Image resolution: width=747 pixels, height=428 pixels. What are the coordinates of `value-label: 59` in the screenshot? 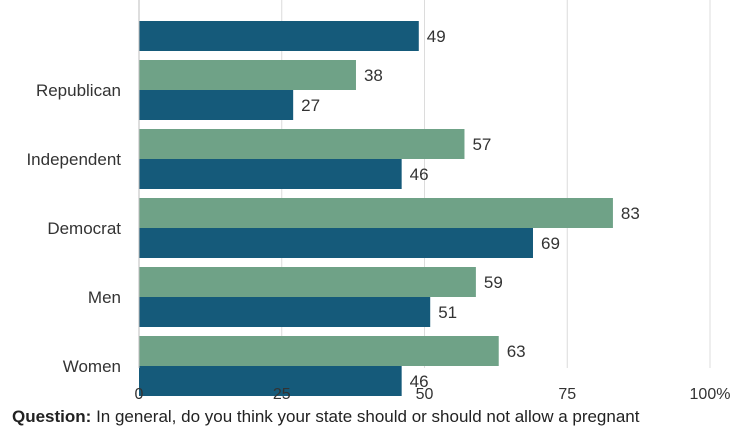 It's located at (493, 282).